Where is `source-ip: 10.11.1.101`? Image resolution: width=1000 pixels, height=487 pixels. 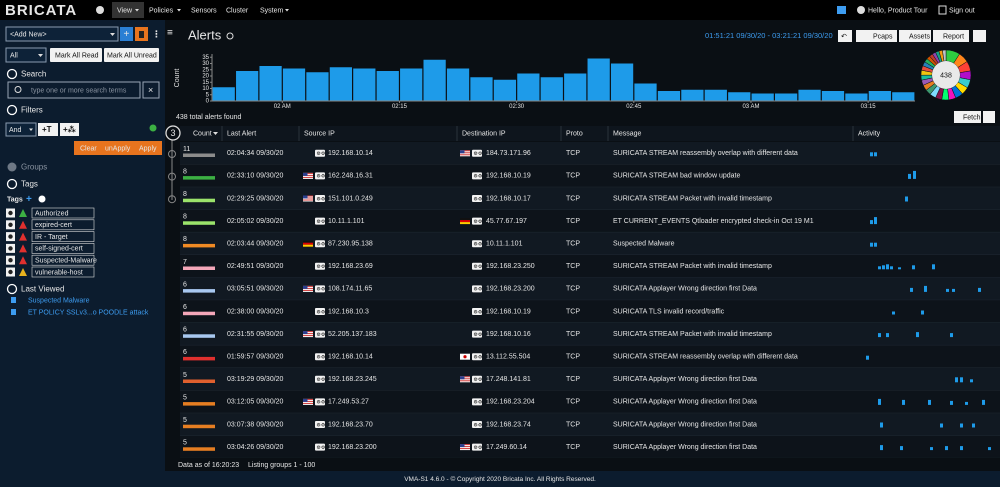
source-ip: 10.11.1.101 is located at coordinates (346, 221).